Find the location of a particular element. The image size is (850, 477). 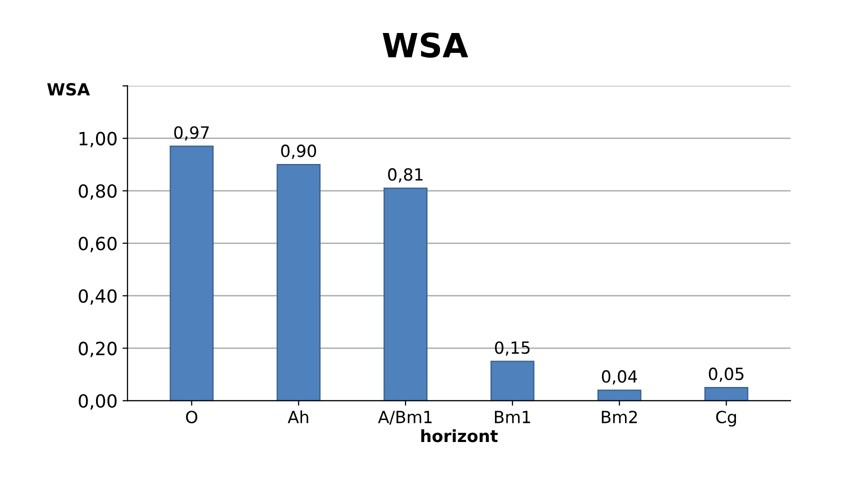

y-tick-label: 0,00 is located at coordinates (97, 402).